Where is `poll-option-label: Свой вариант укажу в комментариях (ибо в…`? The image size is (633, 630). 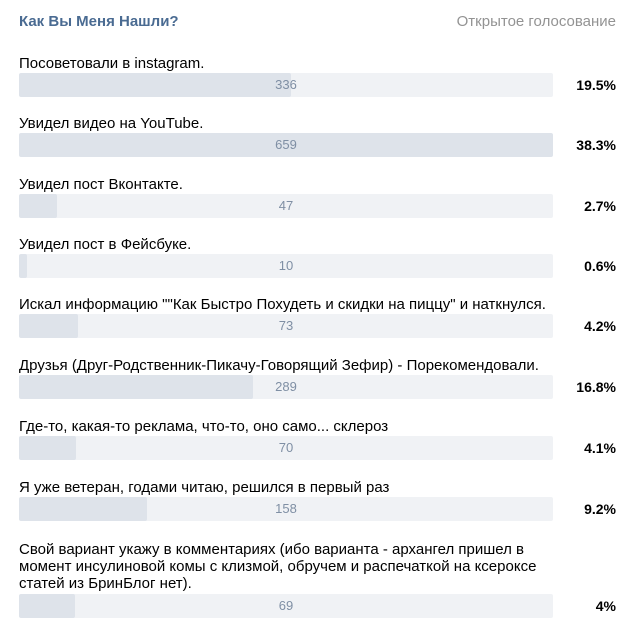
poll-option-label: Свой вариант укажу в комментариях (ибо в… is located at coordinates (278, 566).